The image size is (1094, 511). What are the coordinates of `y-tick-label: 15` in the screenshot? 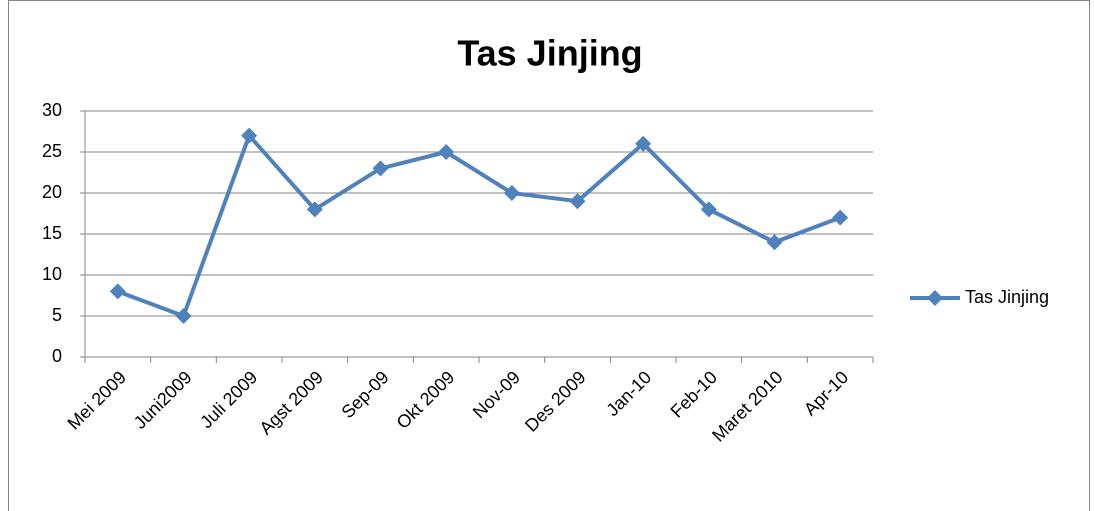 It's located at (52, 233).